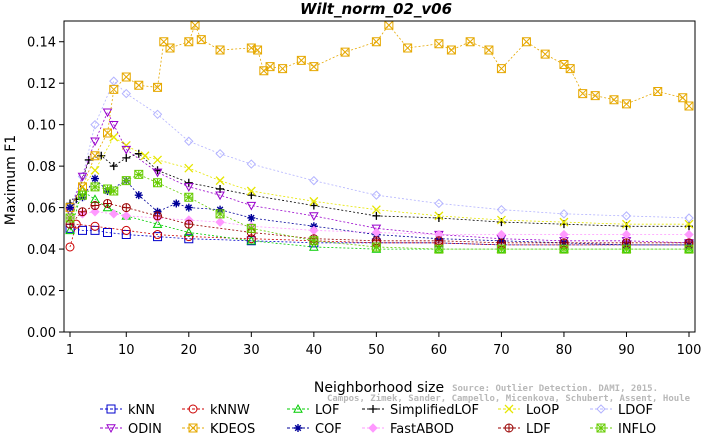  Describe the element at coordinates (314, 429) in the screenshot. I see `legend-item-cof: COF` at that location.